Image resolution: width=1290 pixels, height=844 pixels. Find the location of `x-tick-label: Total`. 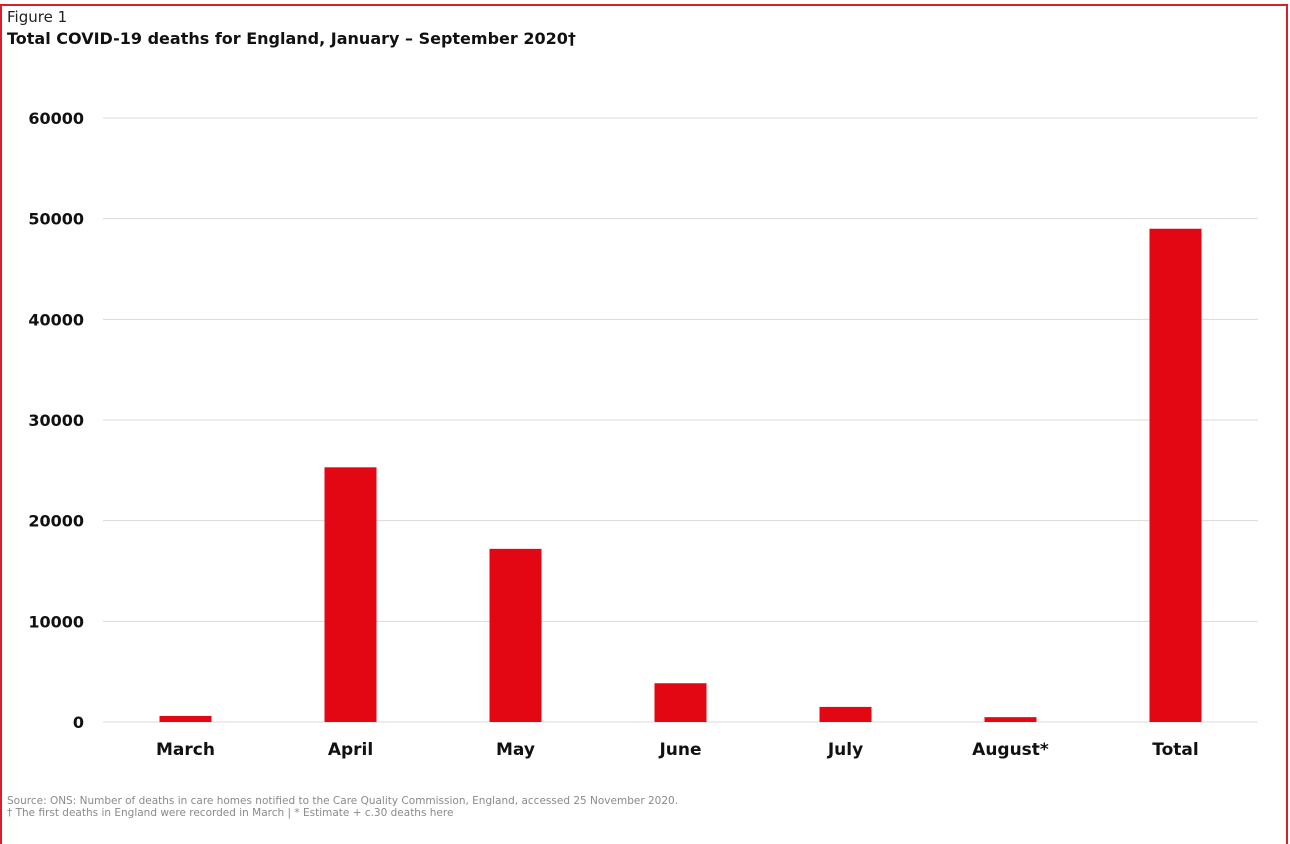

x-tick-label: Total is located at coordinates (1175, 750).